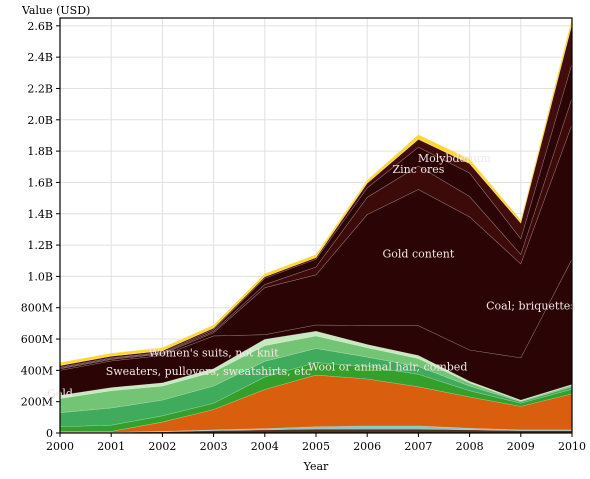 The image size is (590, 479). I want to click on y-tick-label: 1.0B, so click(40, 276).